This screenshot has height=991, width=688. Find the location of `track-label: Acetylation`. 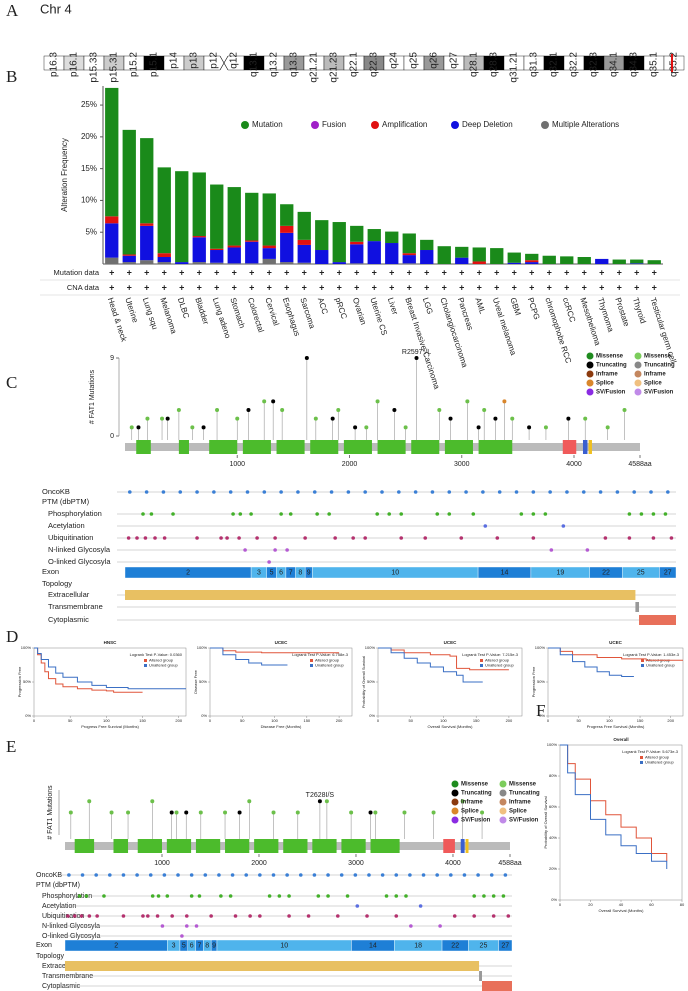

track-label: Acetylation is located at coordinates (66, 525).